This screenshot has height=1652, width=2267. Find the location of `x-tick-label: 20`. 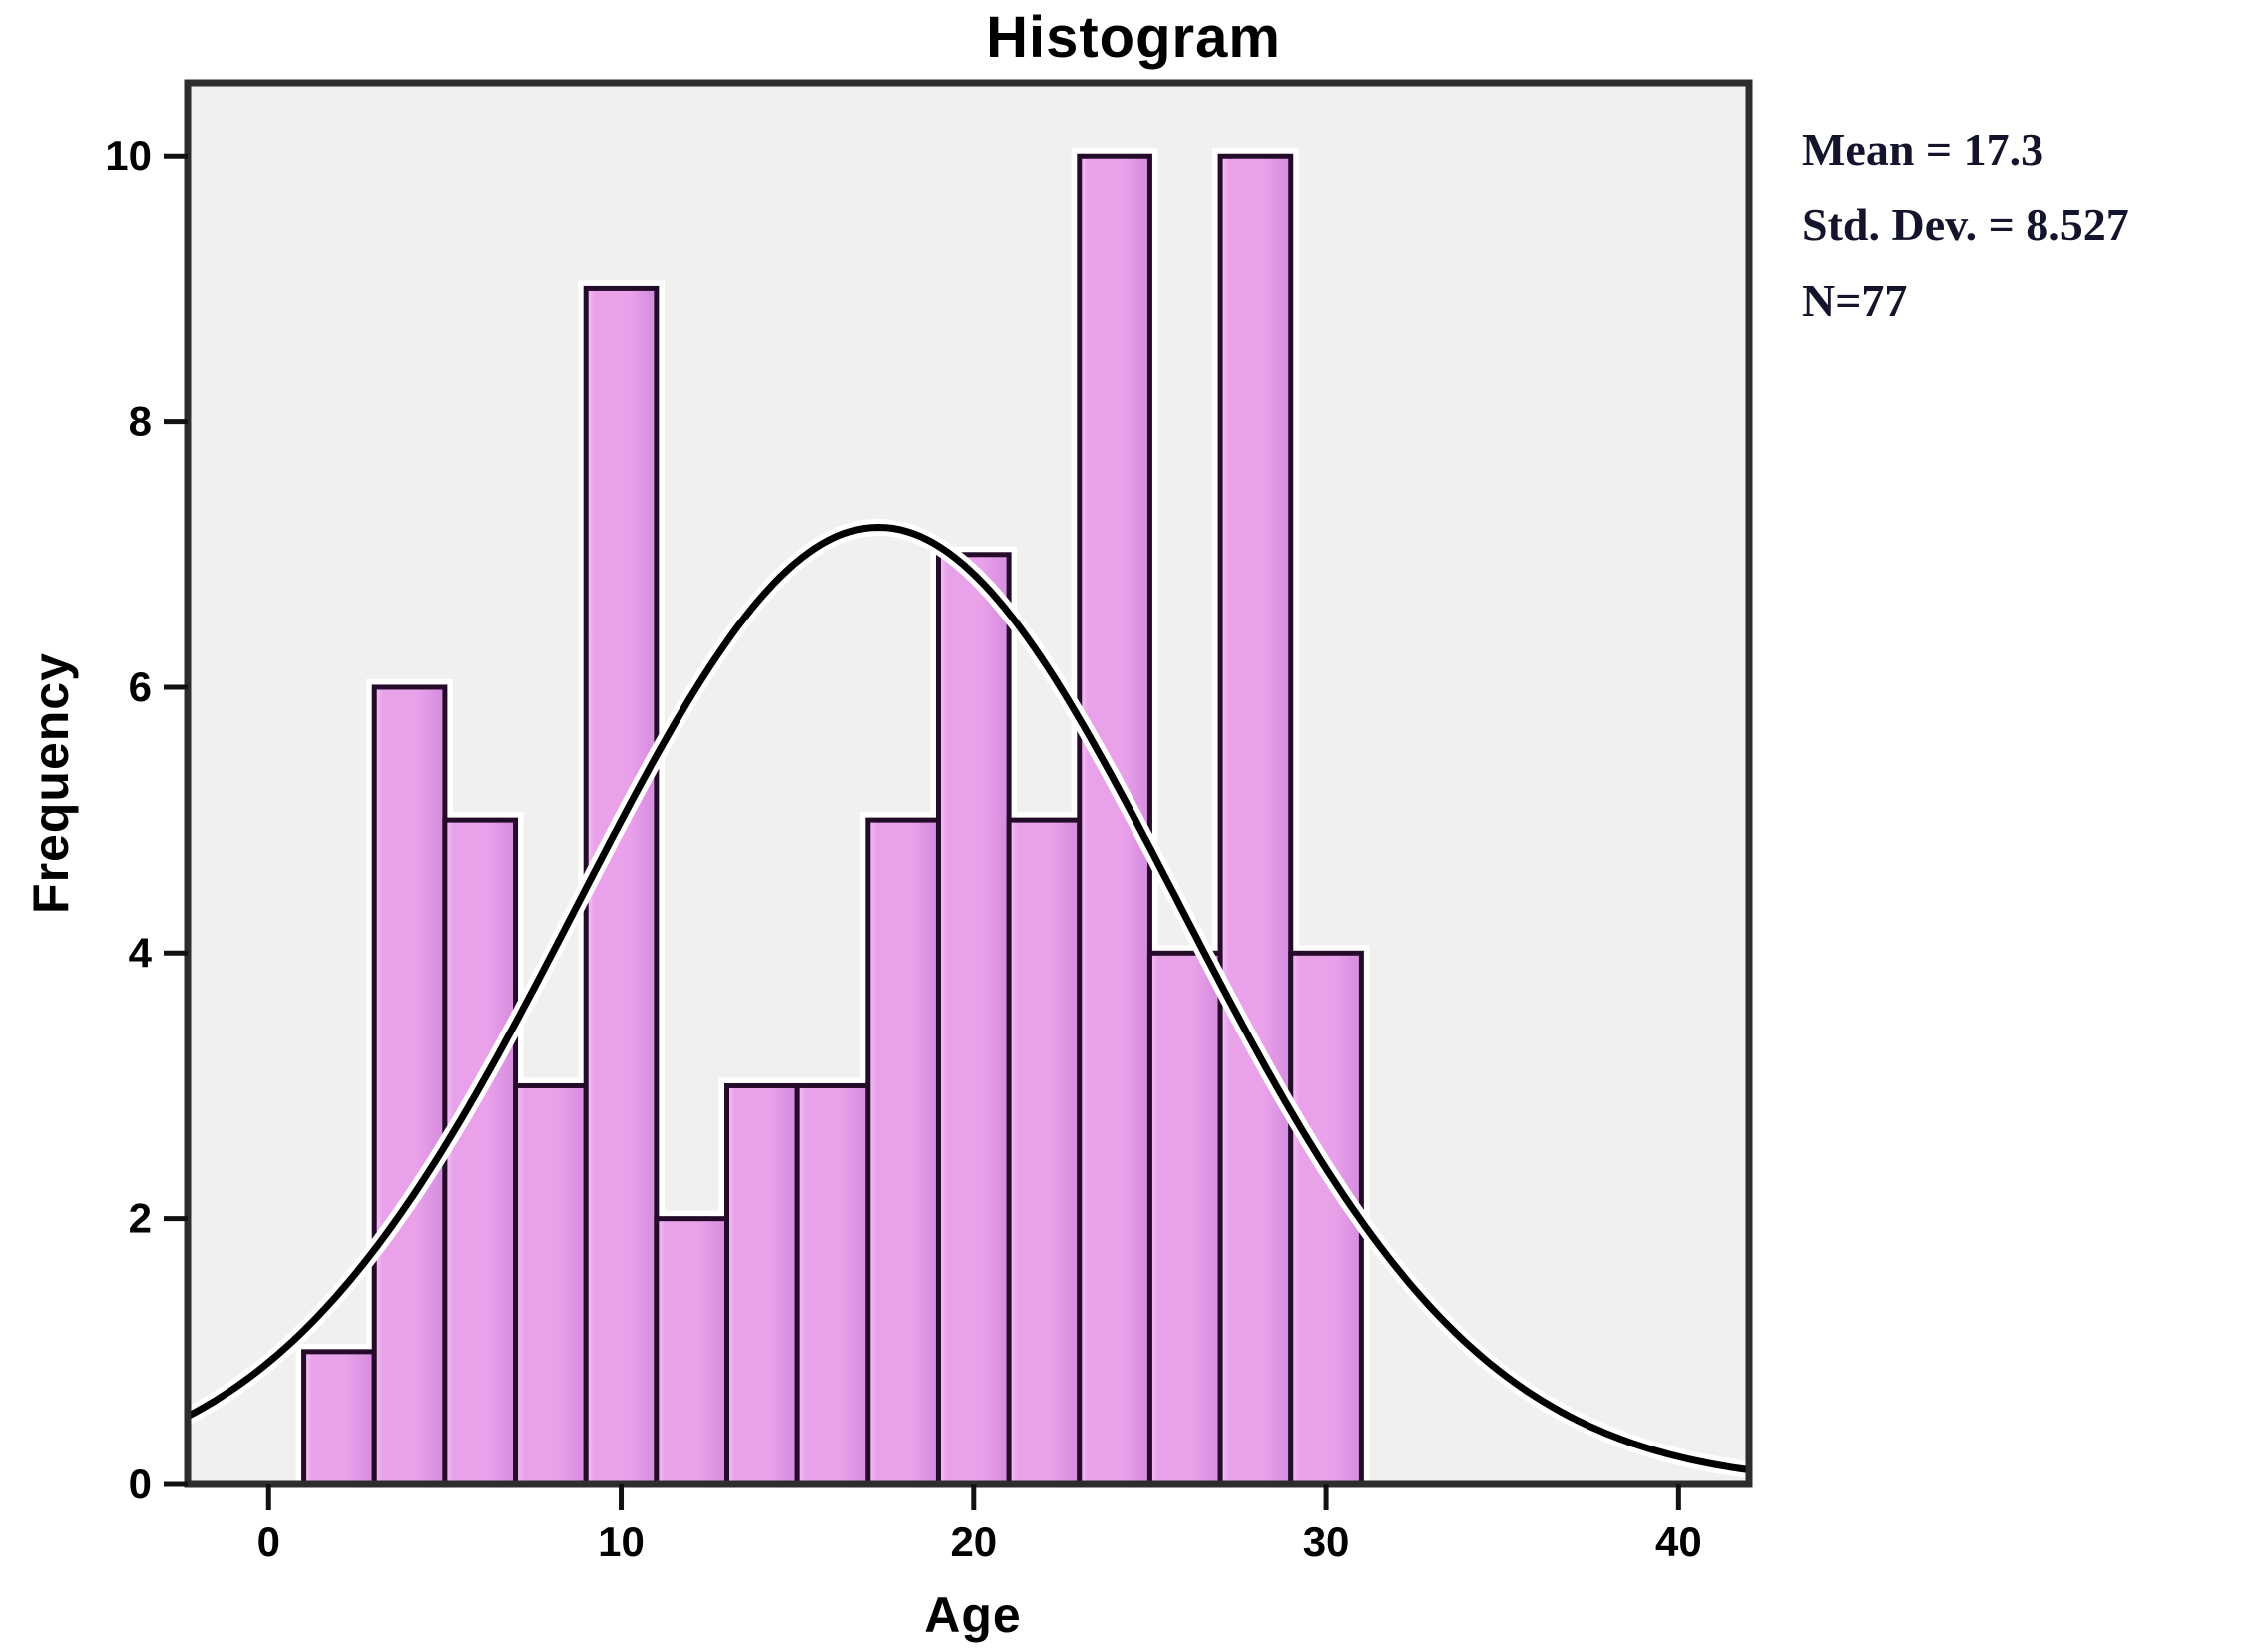

x-tick-label: 20 is located at coordinates (973, 1541).